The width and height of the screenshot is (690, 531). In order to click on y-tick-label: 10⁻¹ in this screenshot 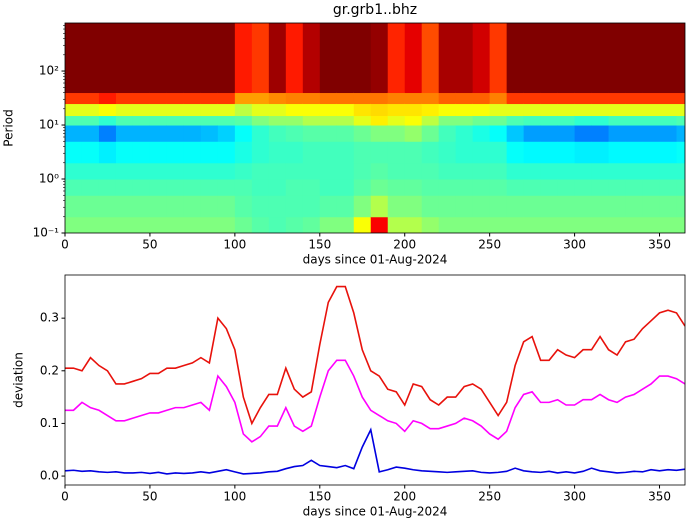, I will do `click(46, 233)`.